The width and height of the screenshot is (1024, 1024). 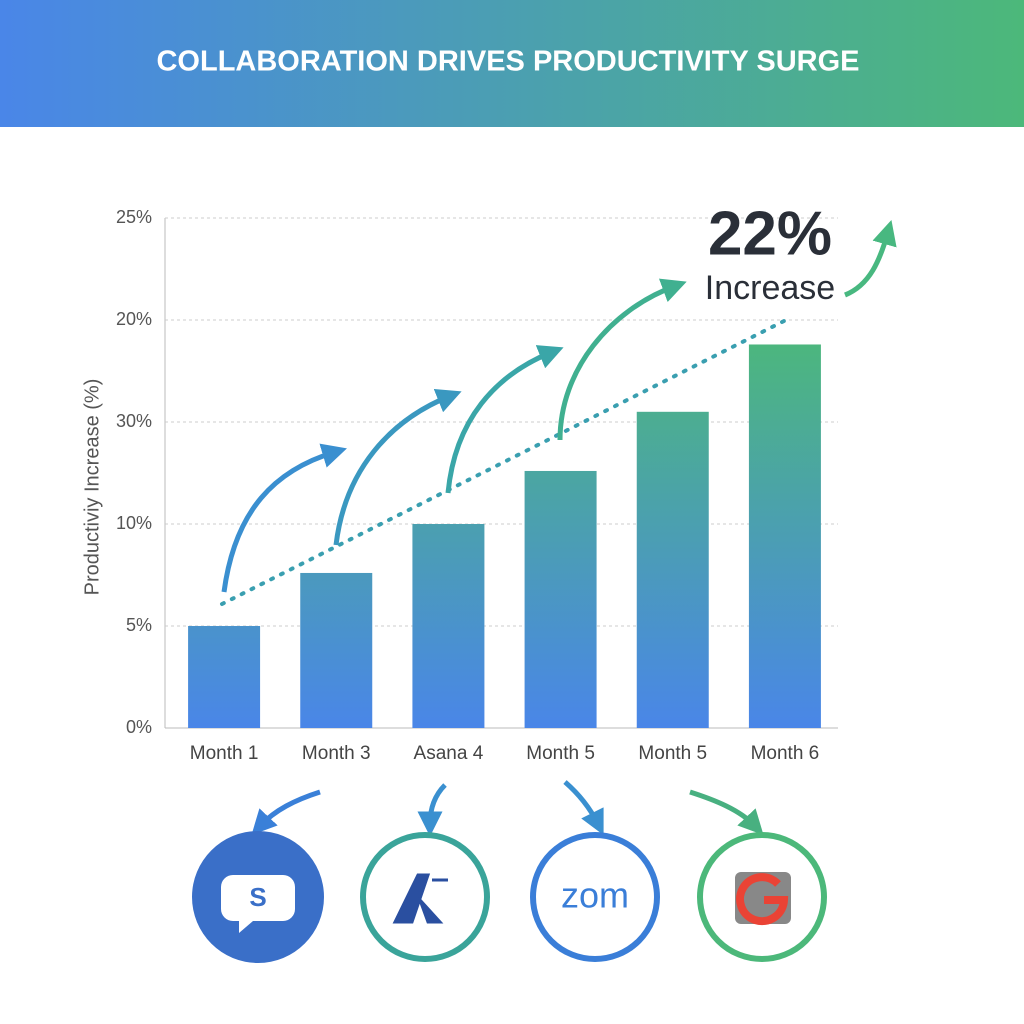 What do you see at coordinates (420, 898) in the screenshot?
I see `icon-glyph` at bounding box center [420, 898].